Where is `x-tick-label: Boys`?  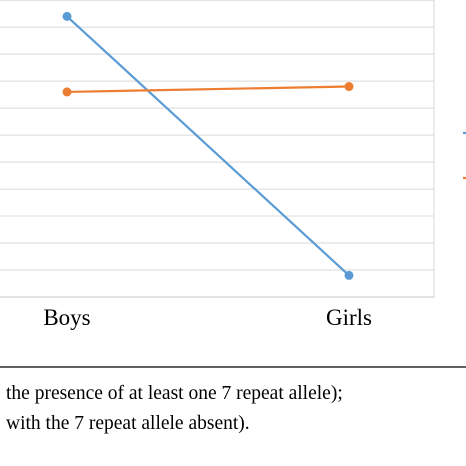
x-tick-label: Boys is located at coordinates (66, 317).